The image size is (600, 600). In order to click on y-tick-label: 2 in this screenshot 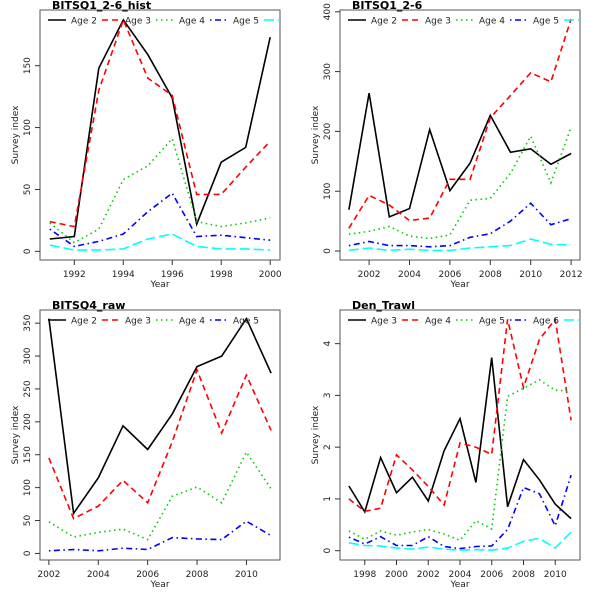, I will do `click(328, 447)`.